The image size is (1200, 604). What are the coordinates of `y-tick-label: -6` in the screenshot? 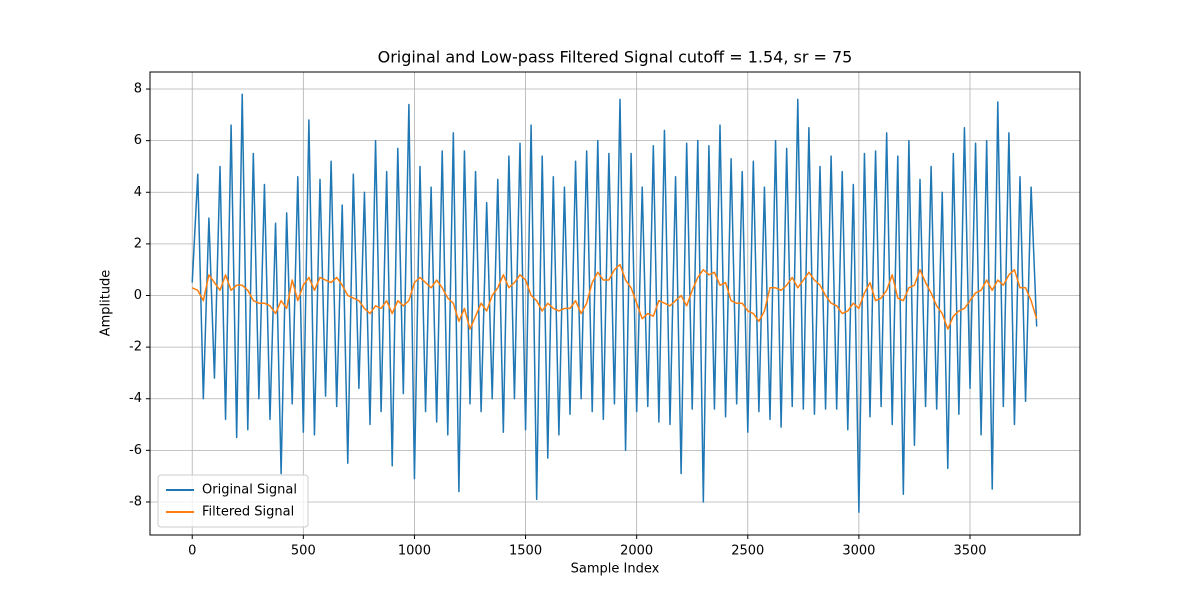 It's located at (135, 450).